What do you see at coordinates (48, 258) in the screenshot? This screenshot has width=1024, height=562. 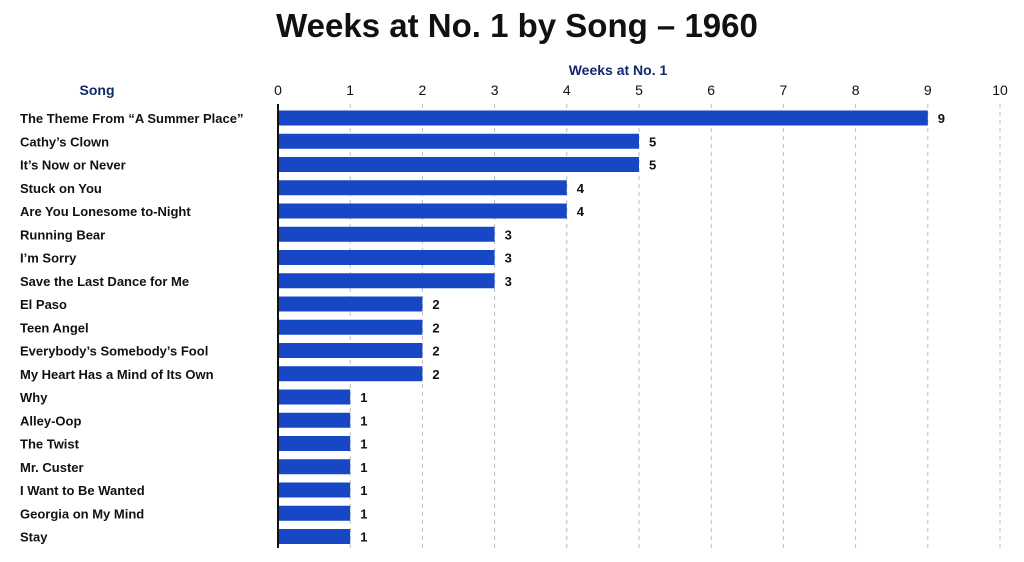 I see `category-label: I’m Sorry` at bounding box center [48, 258].